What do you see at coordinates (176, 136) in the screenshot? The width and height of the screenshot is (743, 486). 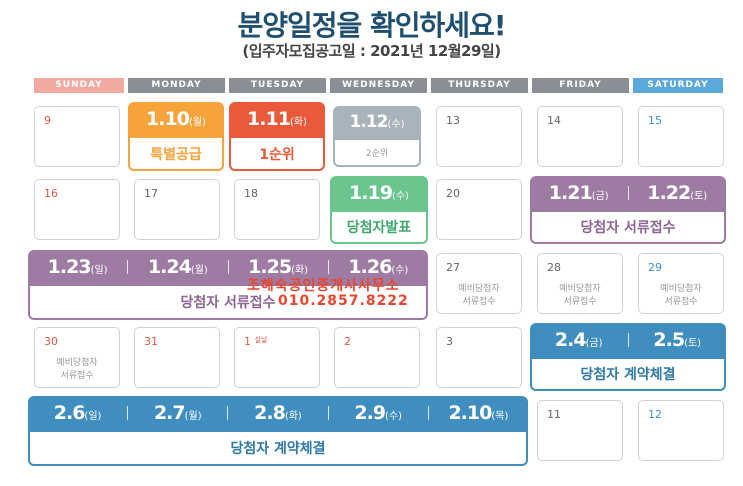 I see `event-special-supply: 1.10(월) 특별공급` at bounding box center [176, 136].